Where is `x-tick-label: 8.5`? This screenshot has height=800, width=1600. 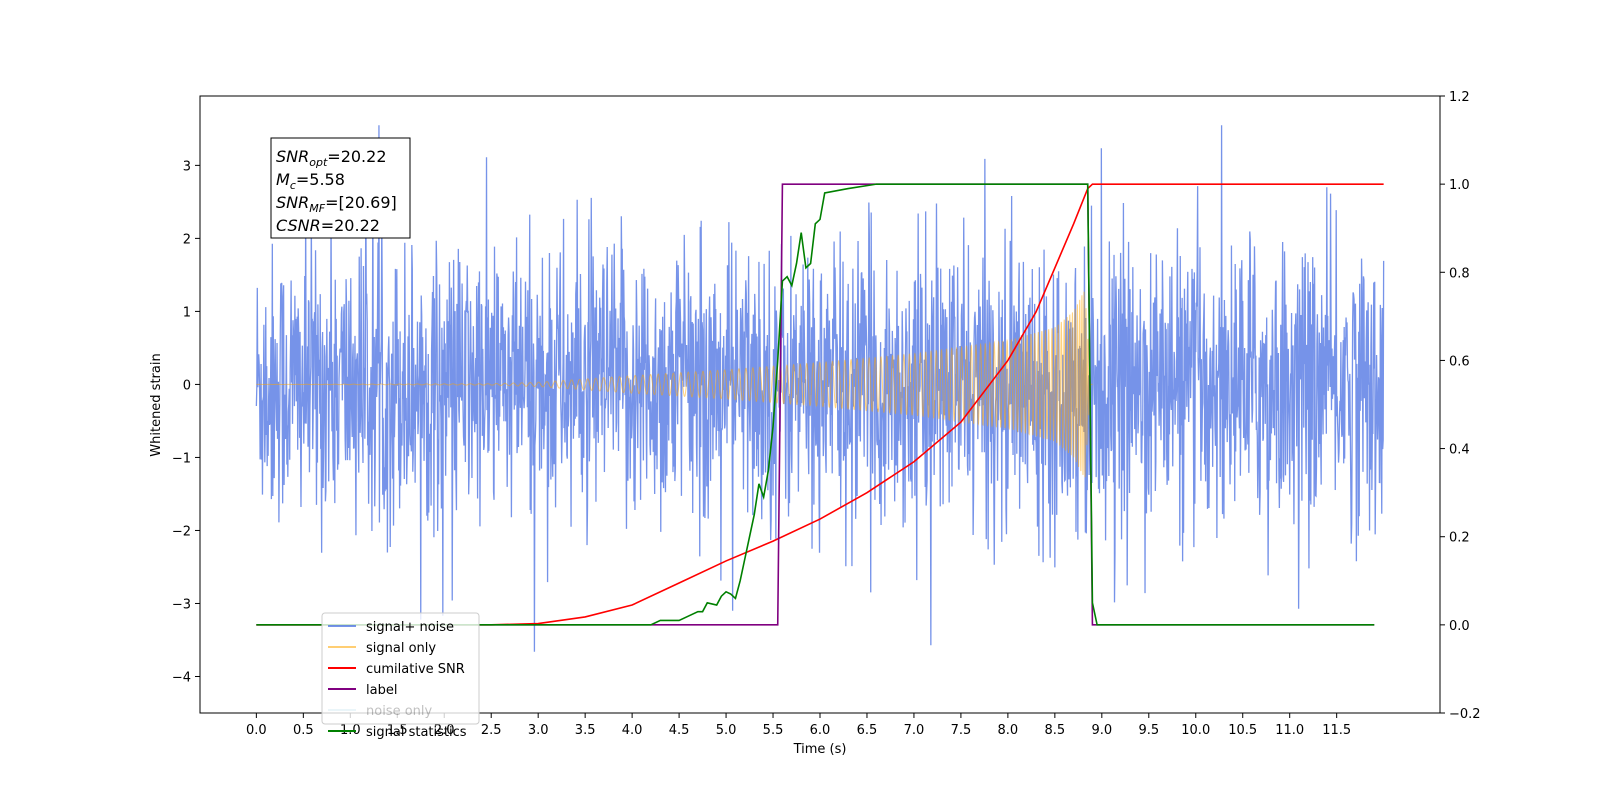
x-tick-label: 8.5 is located at coordinates (1055, 730).